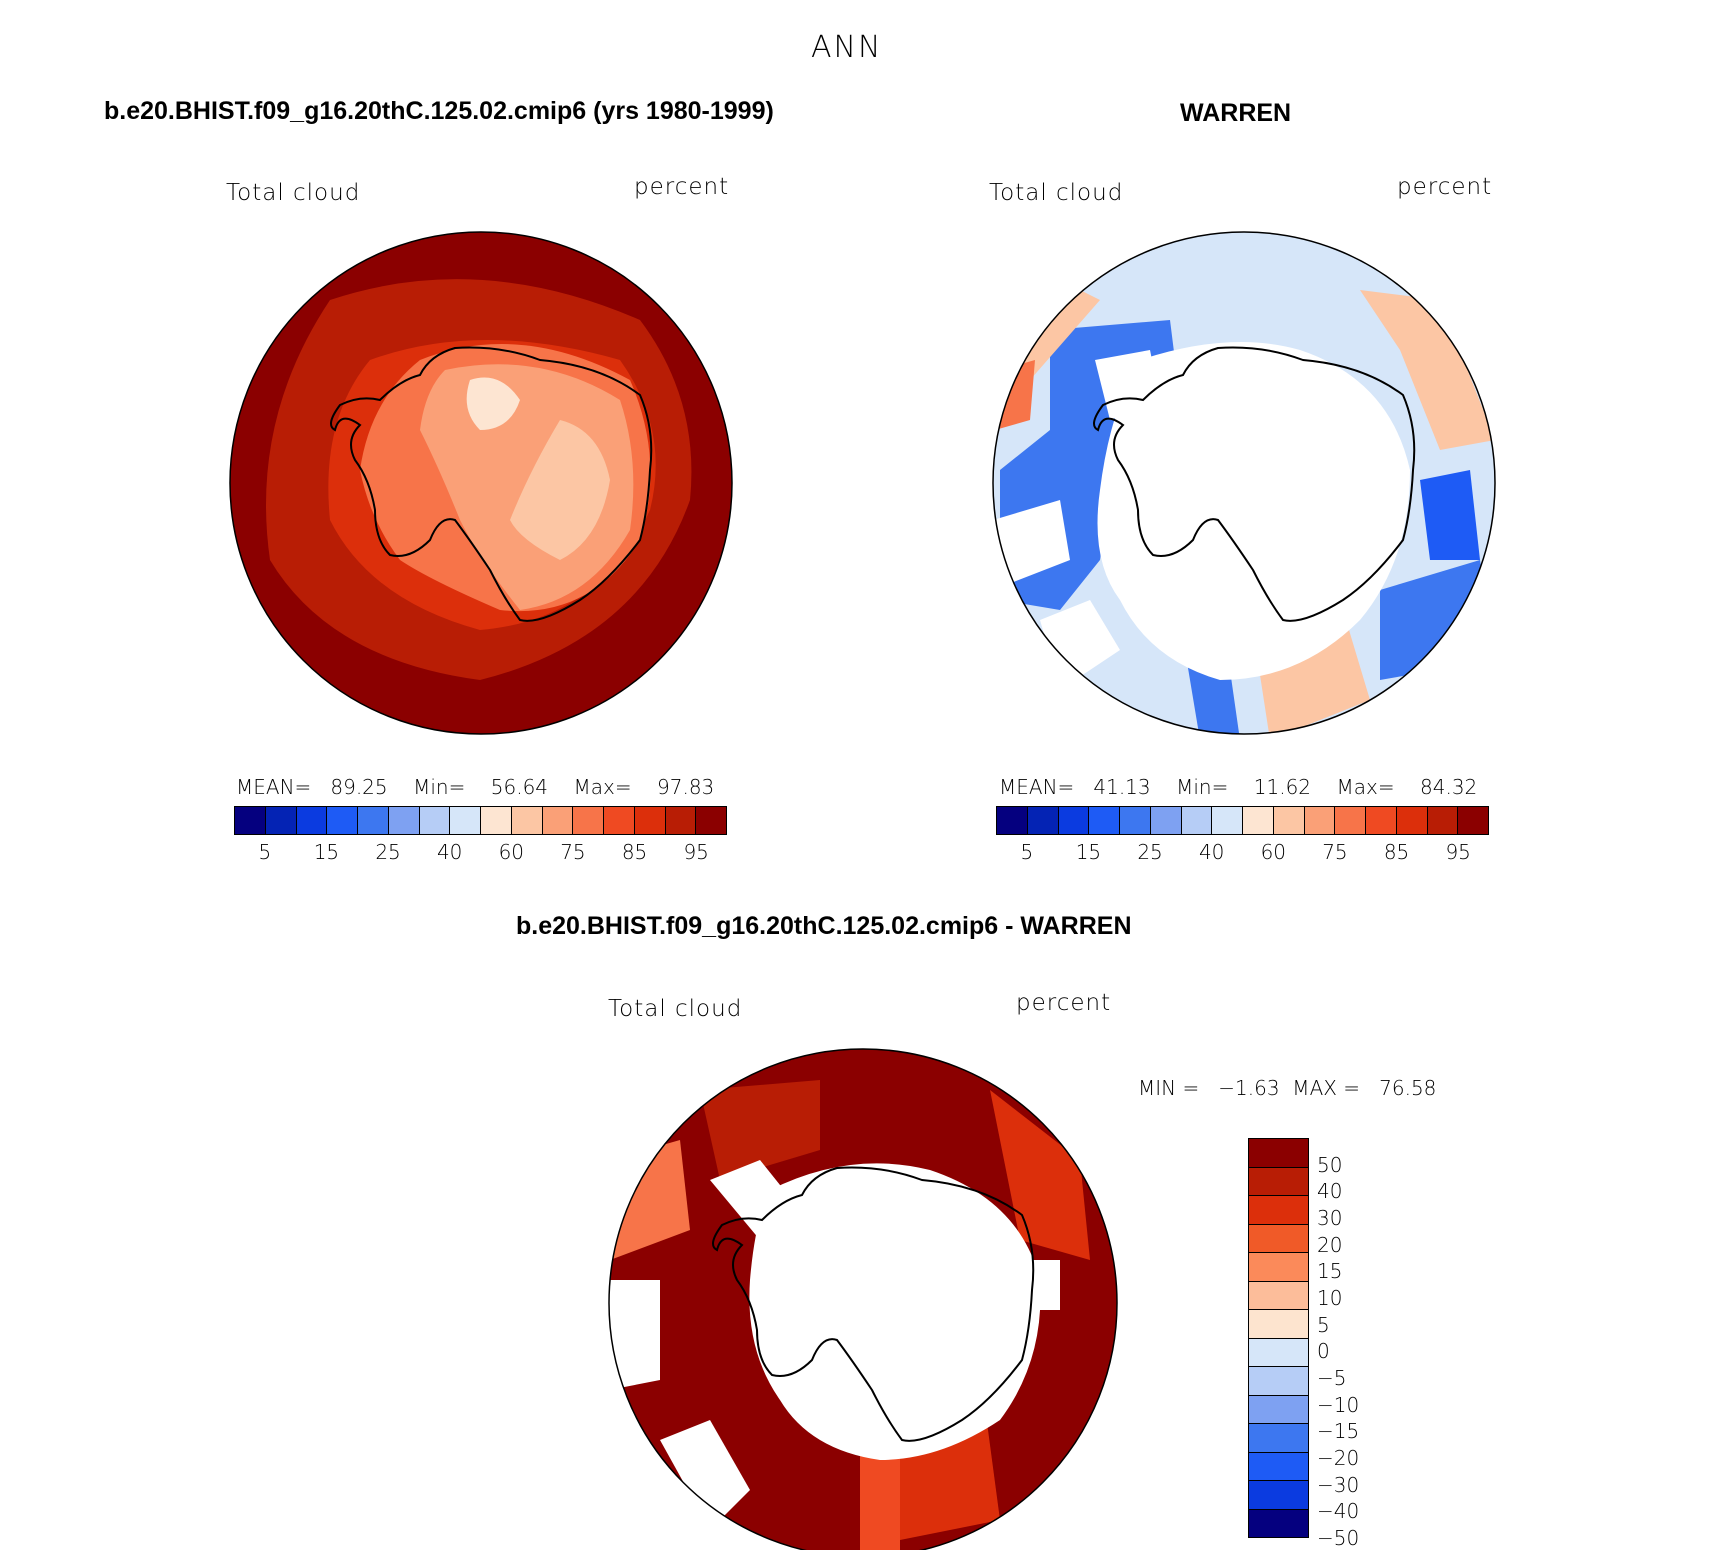 Image resolution: width=1710 pixels, height=1550 pixels. What do you see at coordinates (475, 787) in the screenshot?
I see `panel1-stats: MEAN= 89.25 Min= 56.64 Max= 97.83` at bounding box center [475, 787].